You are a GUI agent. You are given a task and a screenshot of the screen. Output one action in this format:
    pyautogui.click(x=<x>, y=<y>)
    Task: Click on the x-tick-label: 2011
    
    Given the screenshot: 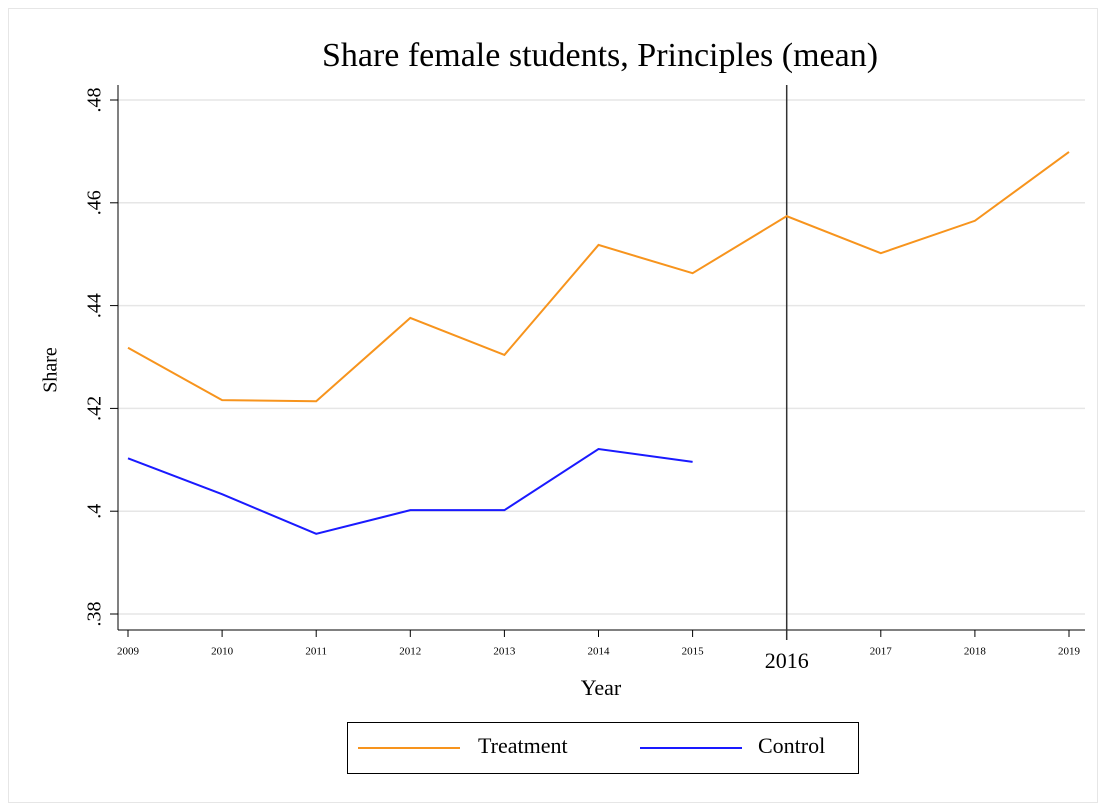 What is the action you would take?
    pyautogui.click(x=316, y=652)
    